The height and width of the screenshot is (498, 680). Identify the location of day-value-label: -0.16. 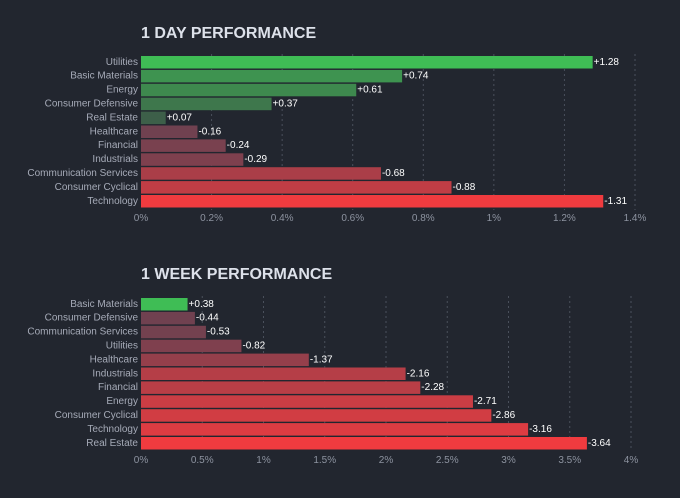
(209, 131).